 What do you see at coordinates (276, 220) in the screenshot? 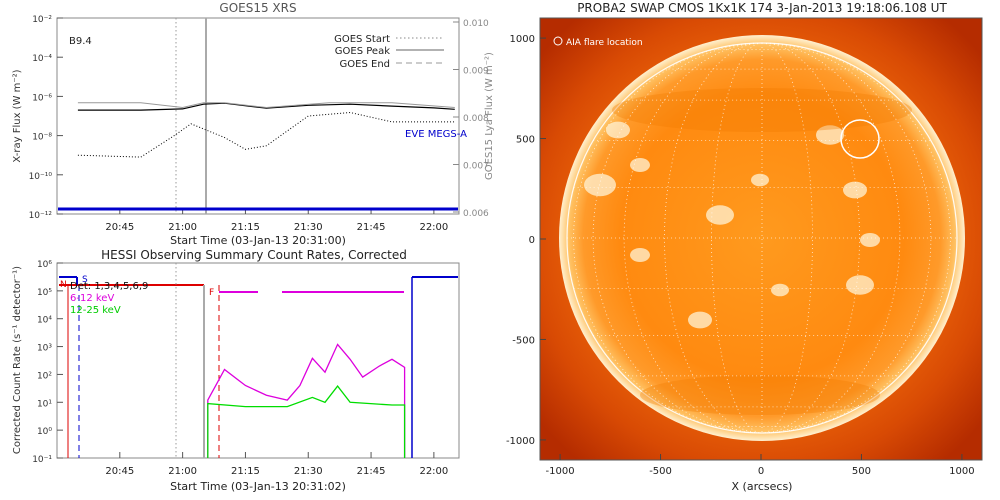
I see `goes-x-axis: 20:45 21:00 21:15 21:30 21:45 22:00` at bounding box center [276, 220].